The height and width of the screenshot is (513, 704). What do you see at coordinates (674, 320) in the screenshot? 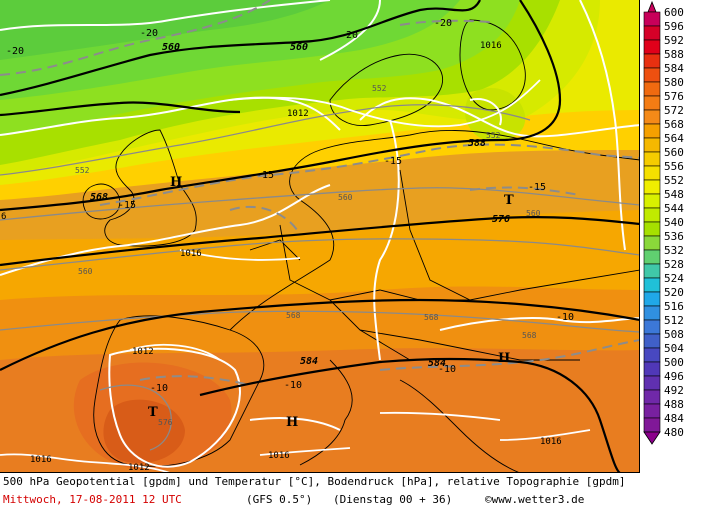
I see `legend-label: 512` at bounding box center [674, 320].